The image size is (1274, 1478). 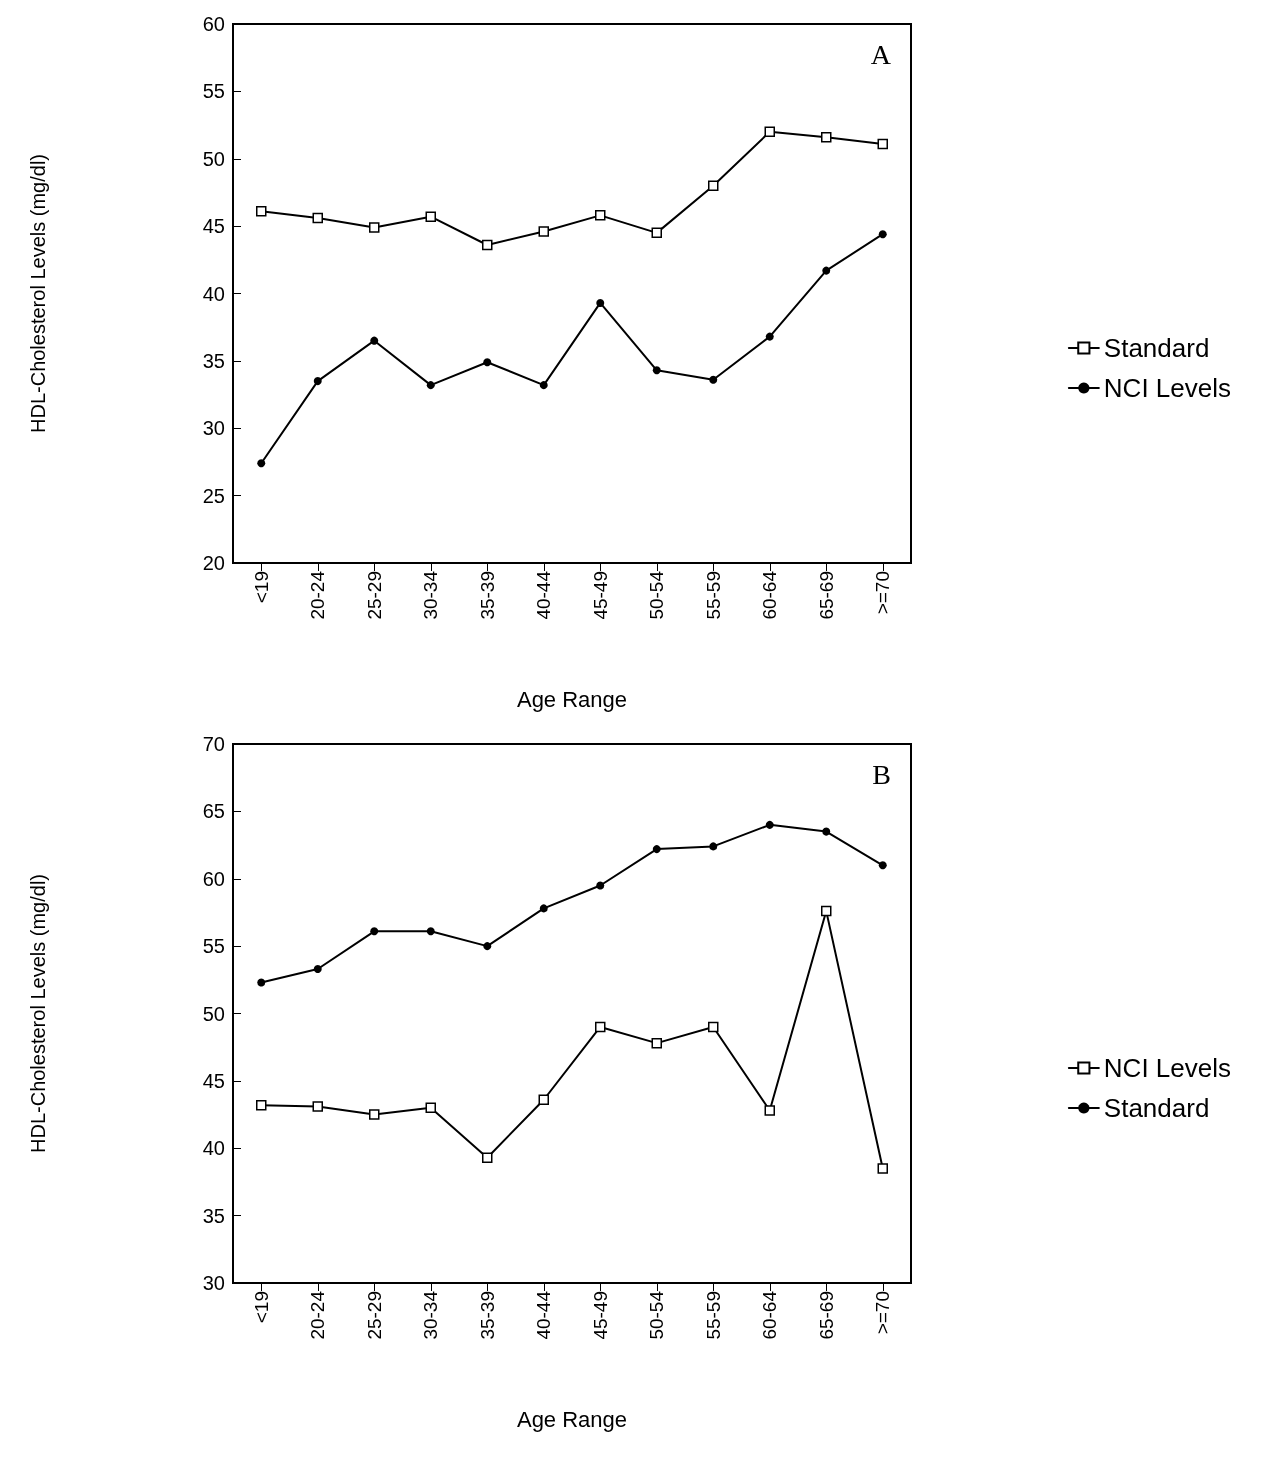 What do you see at coordinates (213, 811) in the screenshot?
I see `y-tick-label: 65` at bounding box center [213, 811].